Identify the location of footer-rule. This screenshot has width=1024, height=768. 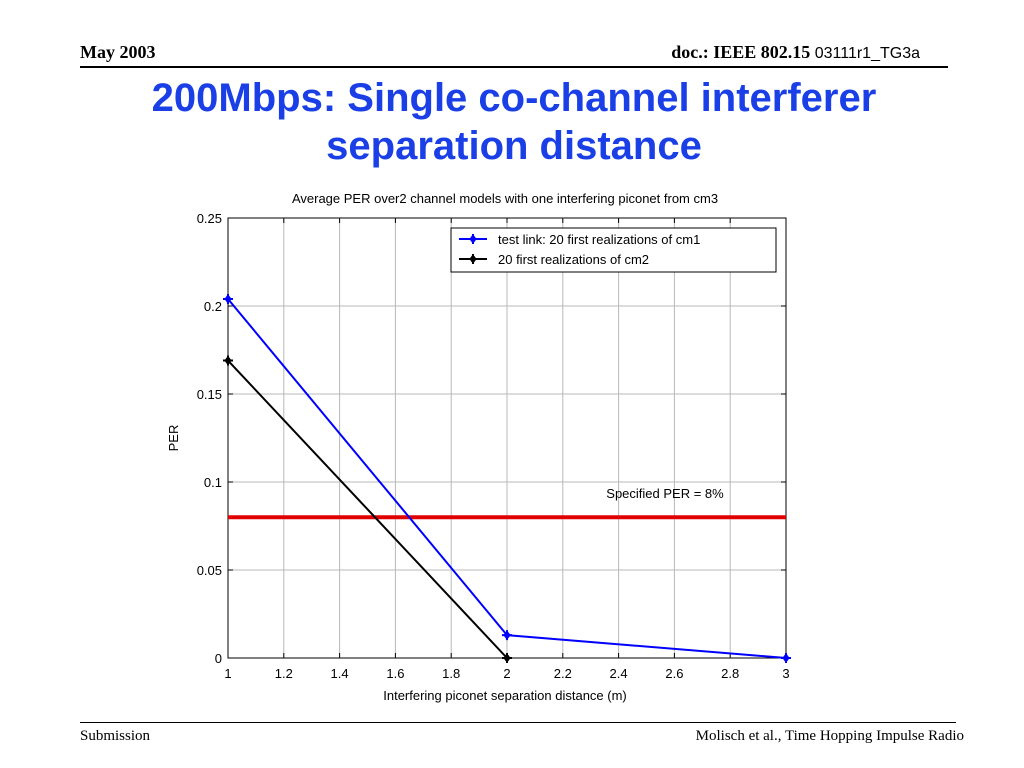
(518, 722).